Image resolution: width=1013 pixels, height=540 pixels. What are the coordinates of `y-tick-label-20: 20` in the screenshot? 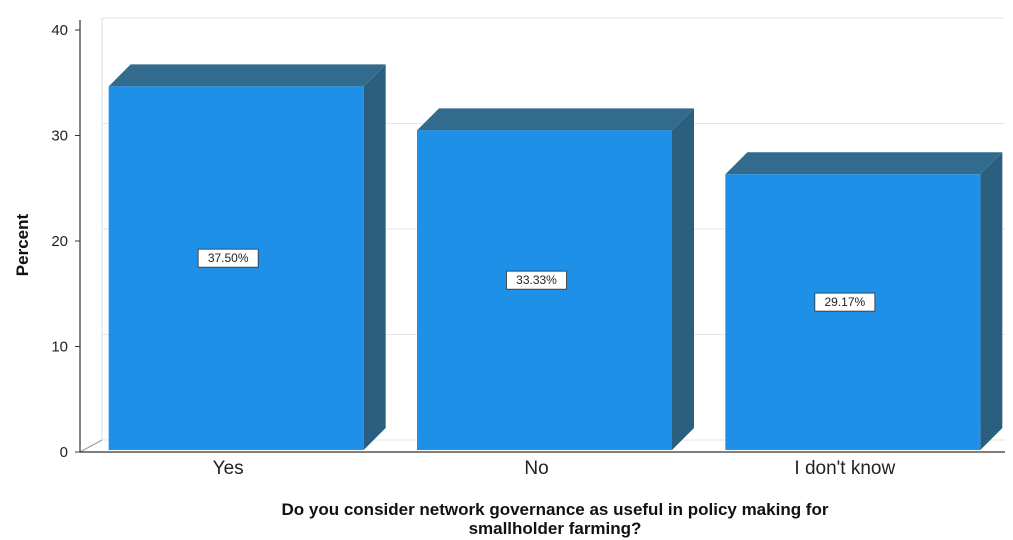 It's located at (59, 241).